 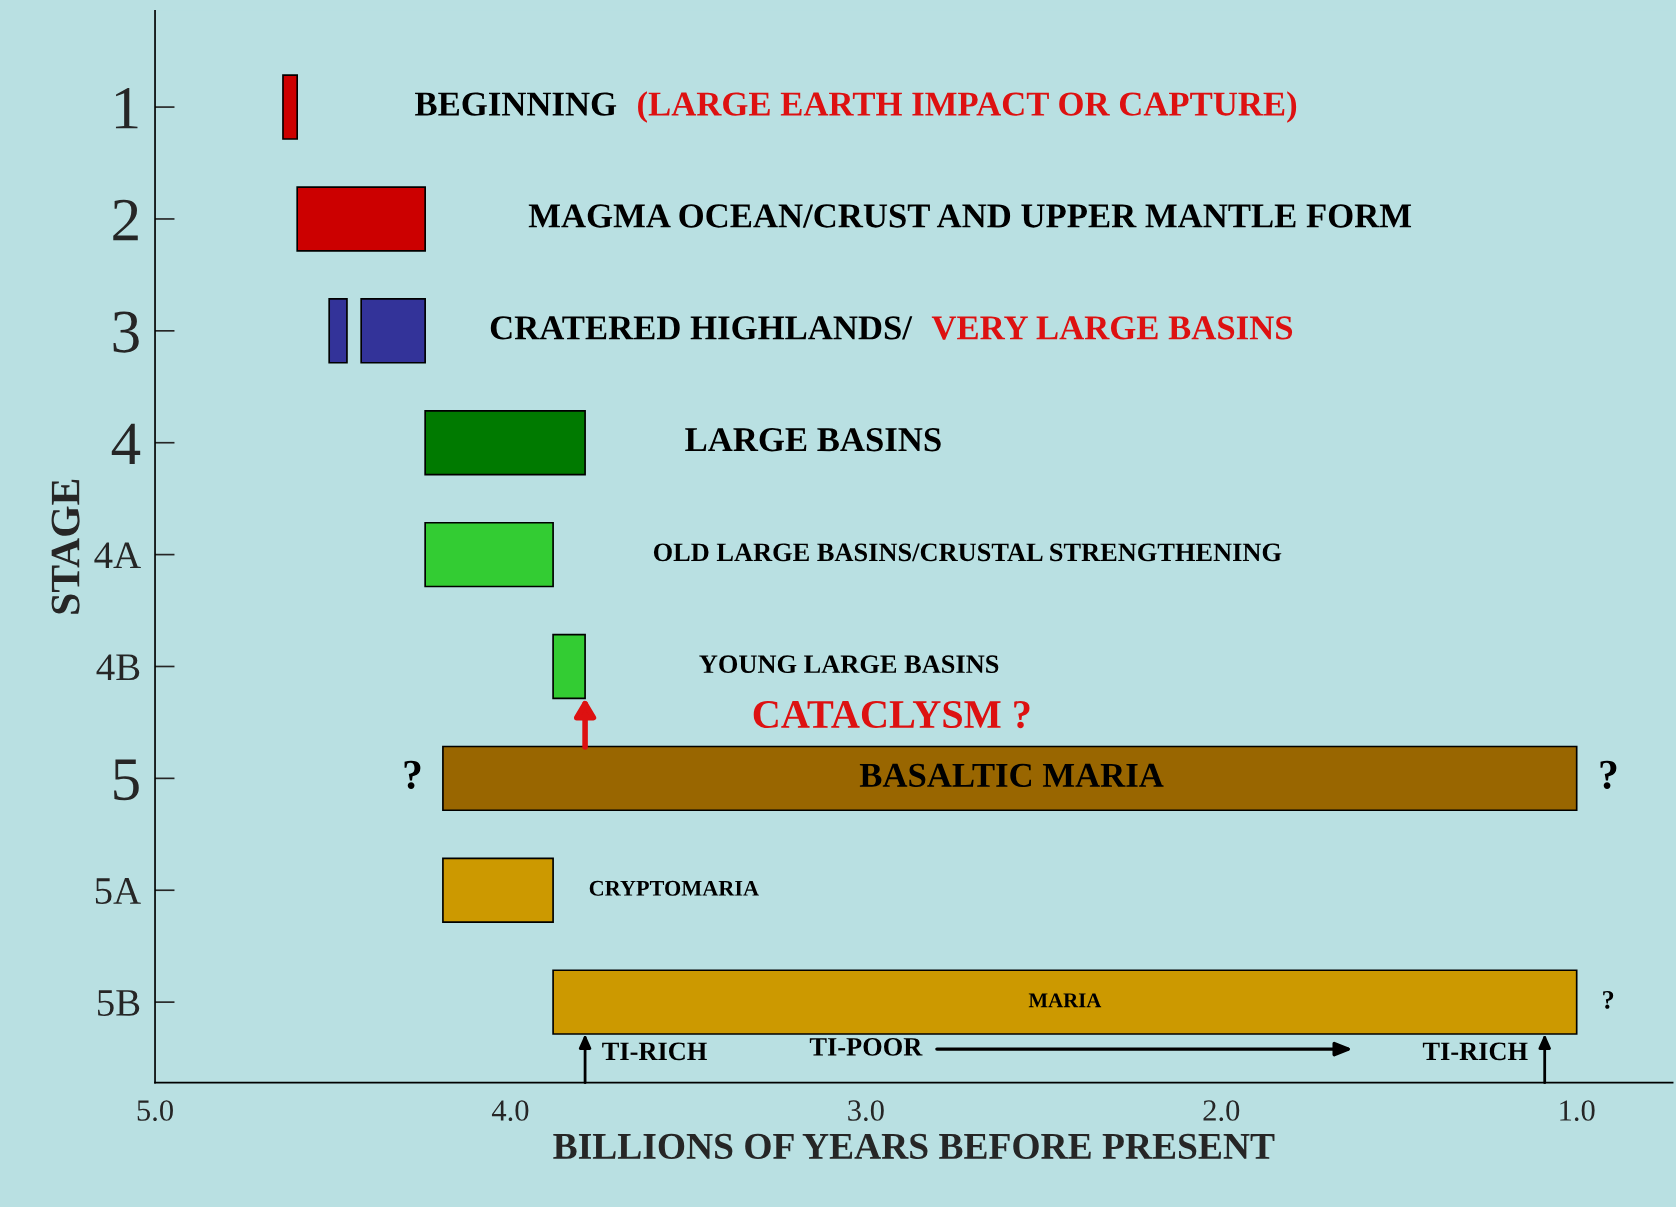 I want to click on x-tick-label: 2.0, so click(x=1221, y=1110).